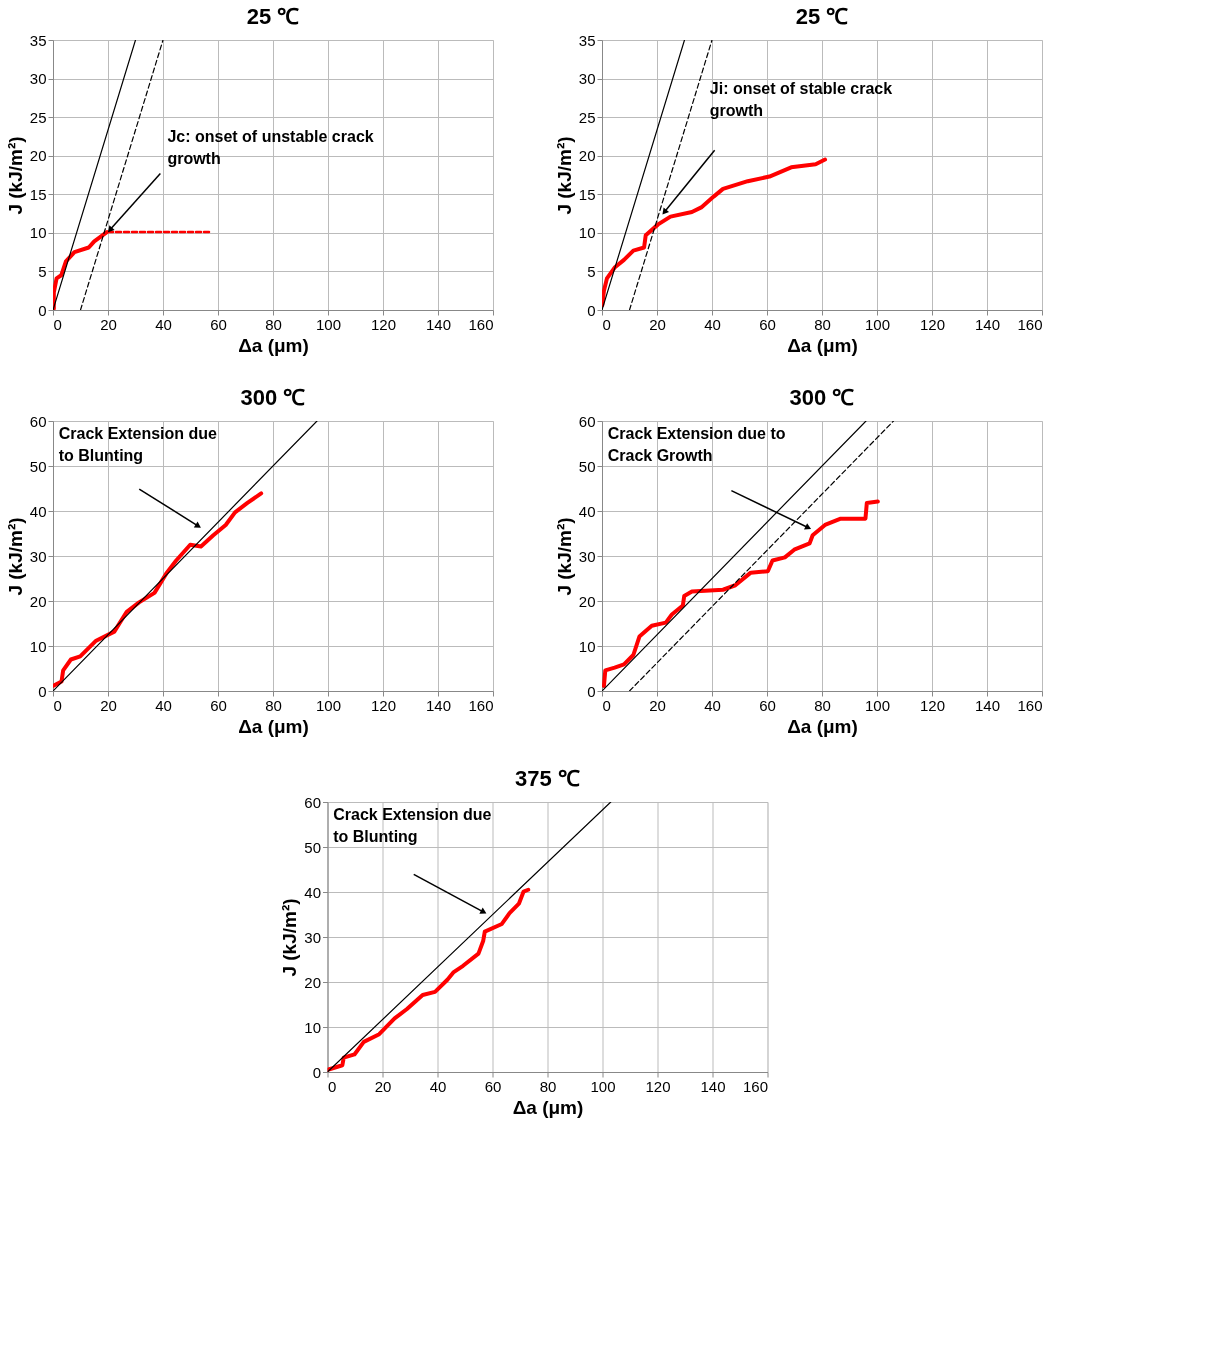 This screenshot has height=1366, width=1216. What do you see at coordinates (547, 778) in the screenshot?
I see `chart-title: 375 ℃` at bounding box center [547, 778].